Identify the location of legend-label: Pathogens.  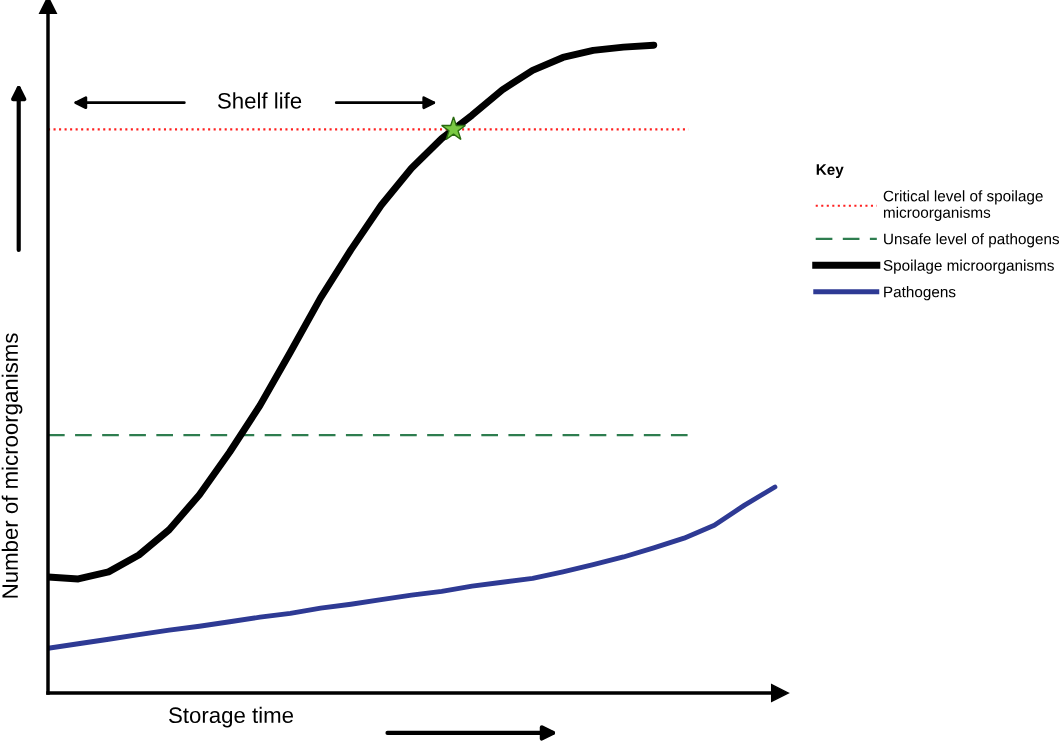
(920, 293).